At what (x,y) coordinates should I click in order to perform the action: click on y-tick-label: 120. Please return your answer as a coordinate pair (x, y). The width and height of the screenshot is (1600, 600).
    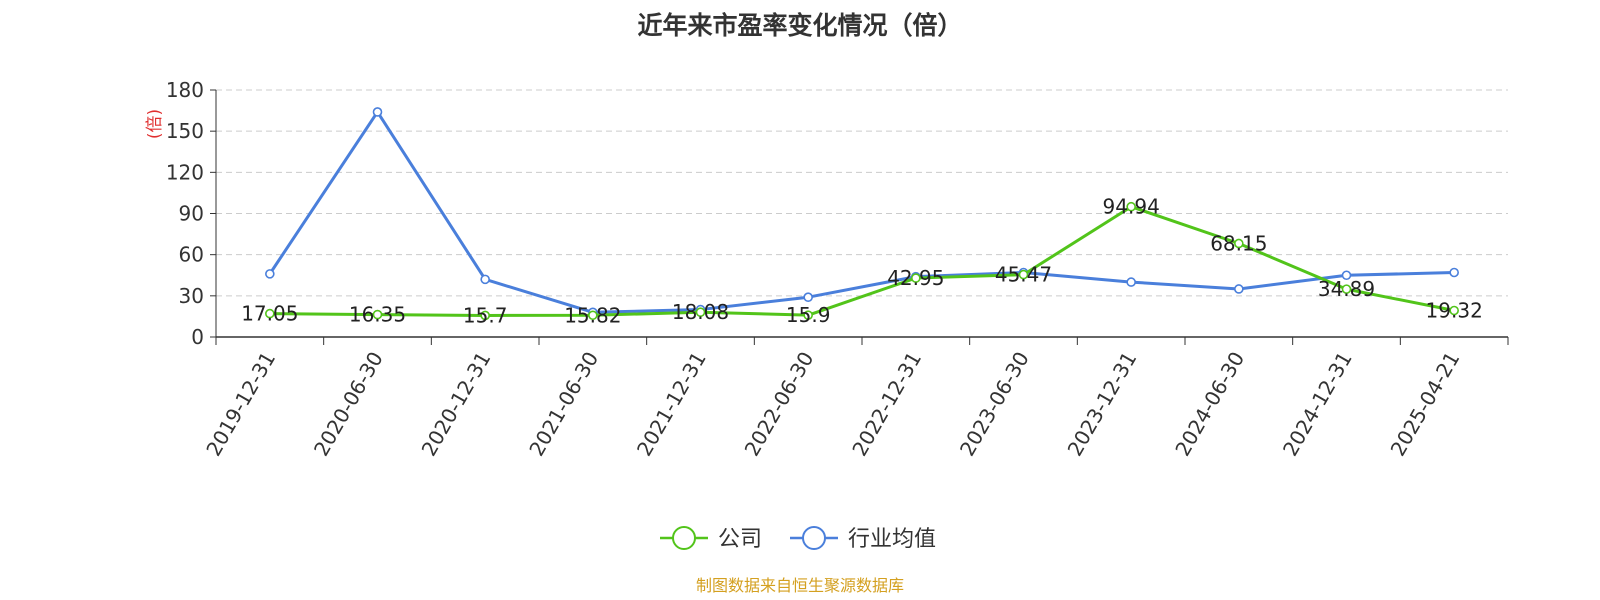
    Looking at the image, I should click on (185, 172).